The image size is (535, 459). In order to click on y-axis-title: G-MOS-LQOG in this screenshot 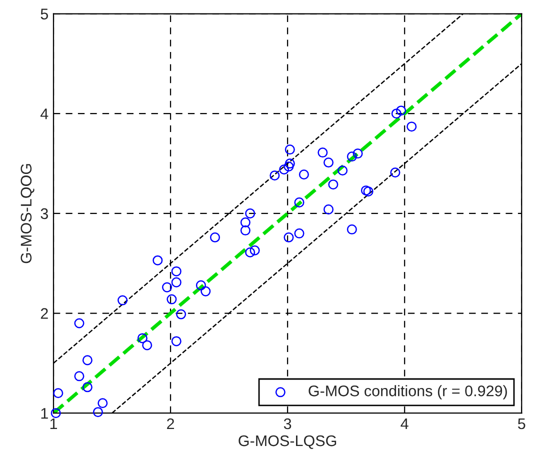, I will do `click(27, 214)`.